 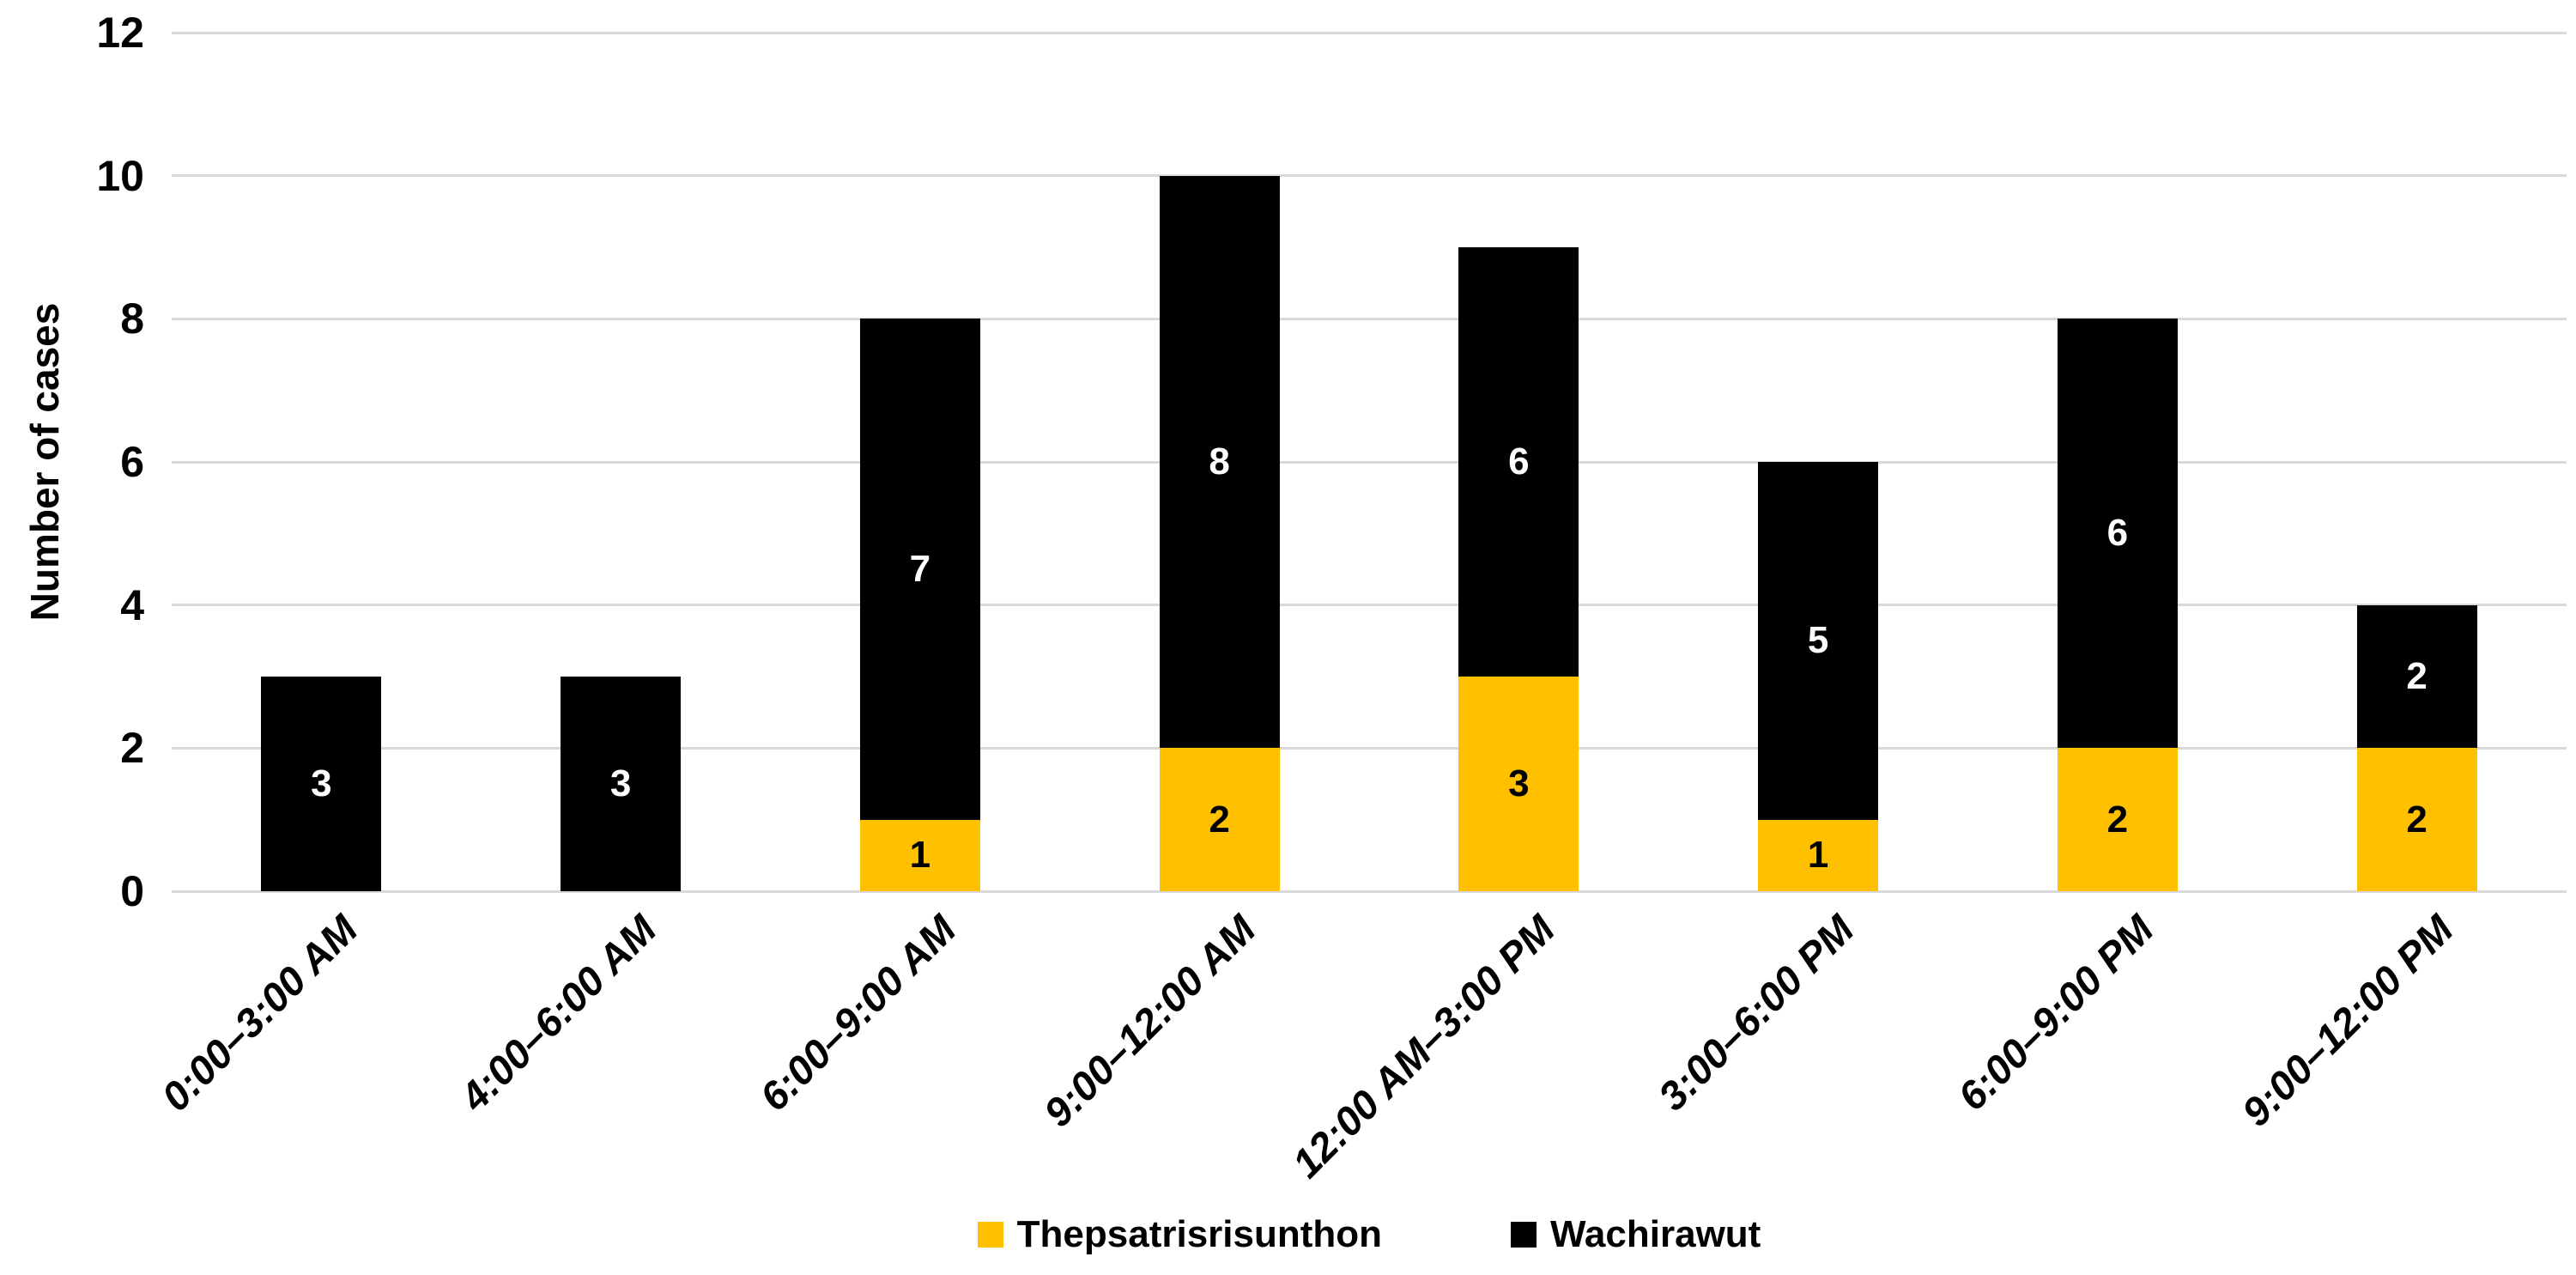 I want to click on legend-swatch-wachirawut, so click(x=1524, y=1235).